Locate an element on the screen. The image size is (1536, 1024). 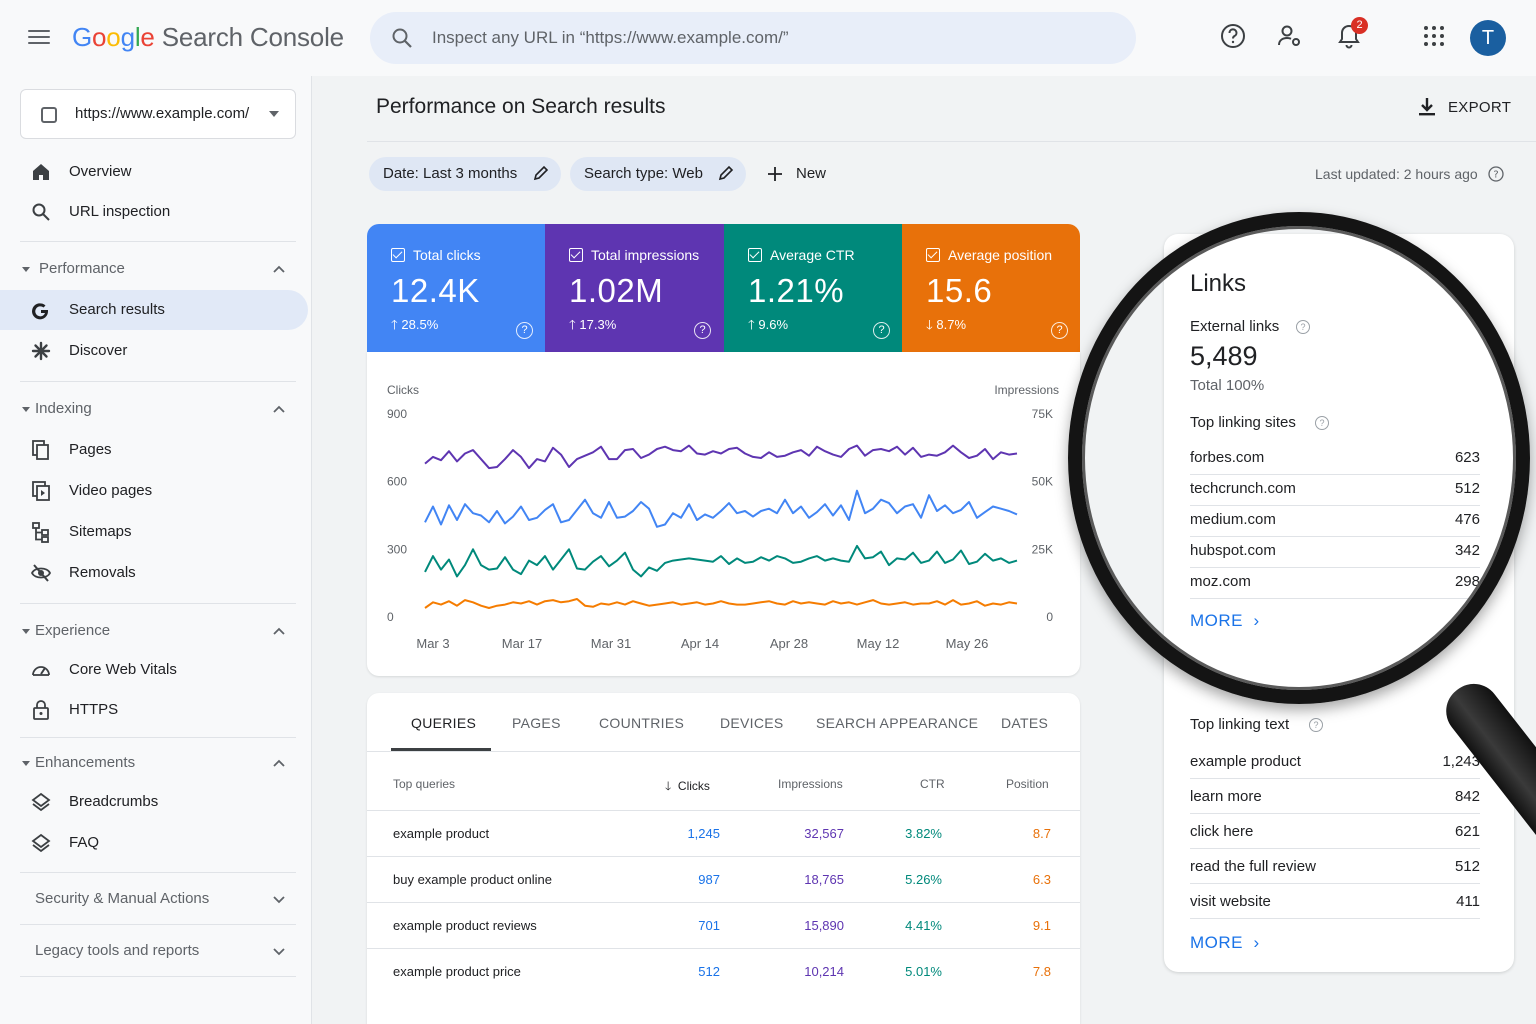
sidebar-section-legacy: Legacy tools and reports is located at coordinates (154, 951).